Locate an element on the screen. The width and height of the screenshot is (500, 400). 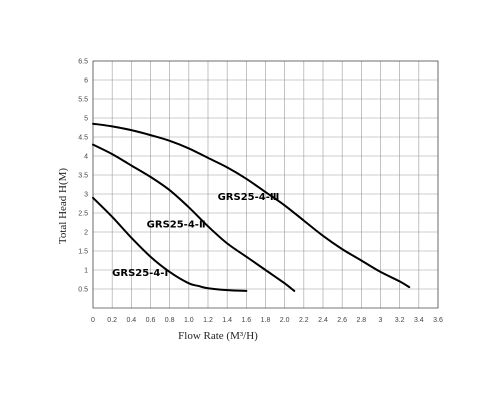
x-tick-label: 0.8 is located at coordinates (170, 320).